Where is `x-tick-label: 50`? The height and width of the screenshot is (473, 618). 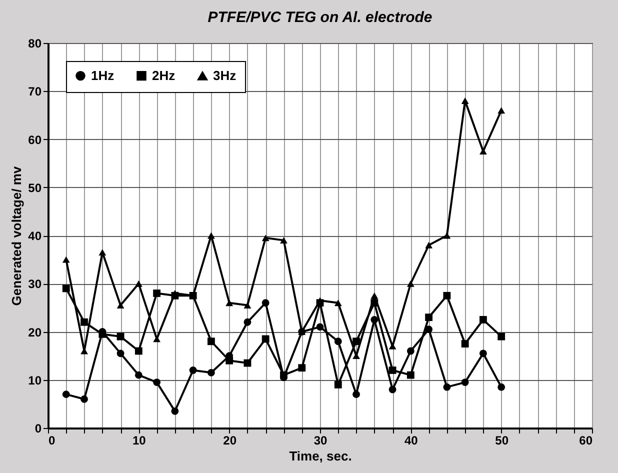
x-tick-label: 50 is located at coordinates (502, 441).